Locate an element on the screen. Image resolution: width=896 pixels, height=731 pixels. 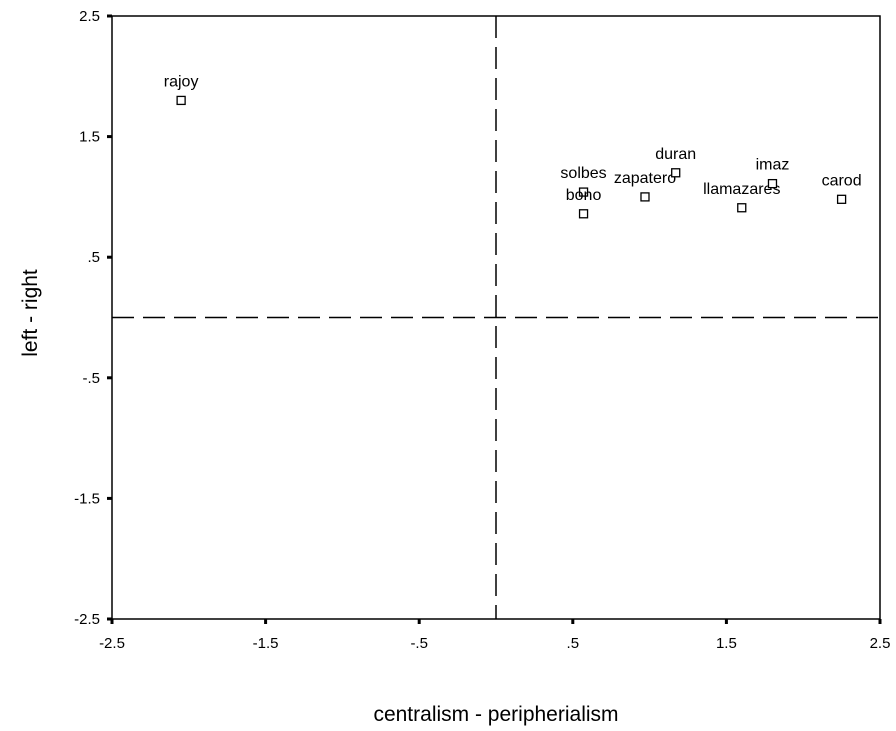
data-point-zapatero is located at coordinates (645, 197).